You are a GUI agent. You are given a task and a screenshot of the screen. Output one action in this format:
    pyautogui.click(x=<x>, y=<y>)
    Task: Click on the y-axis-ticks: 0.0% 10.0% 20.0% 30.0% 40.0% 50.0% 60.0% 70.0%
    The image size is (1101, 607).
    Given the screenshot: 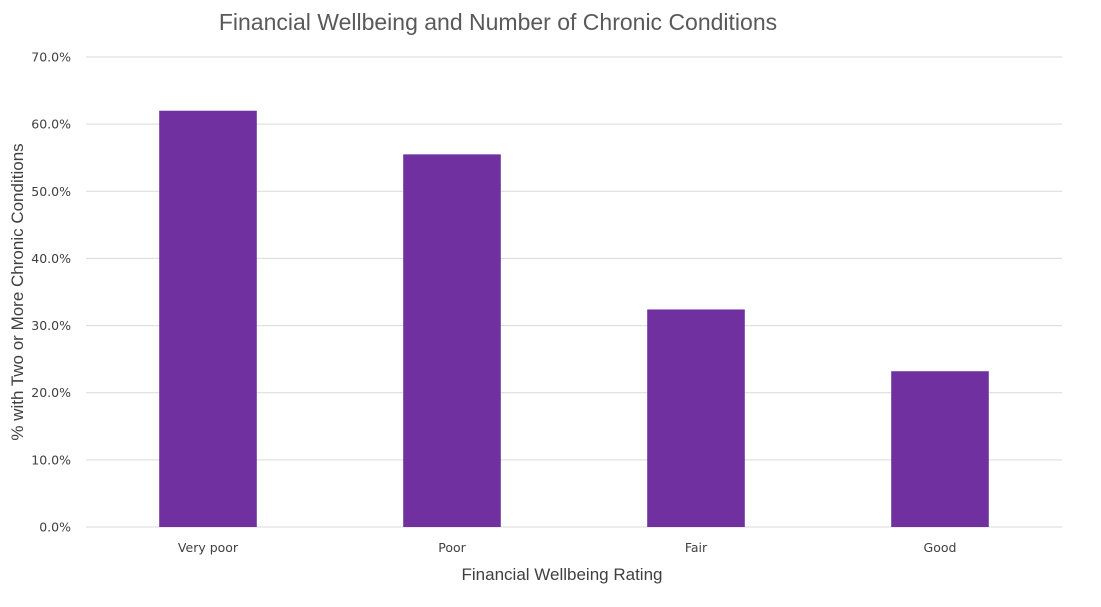 What is the action you would take?
    pyautogui.click(x=51, y=292)
    